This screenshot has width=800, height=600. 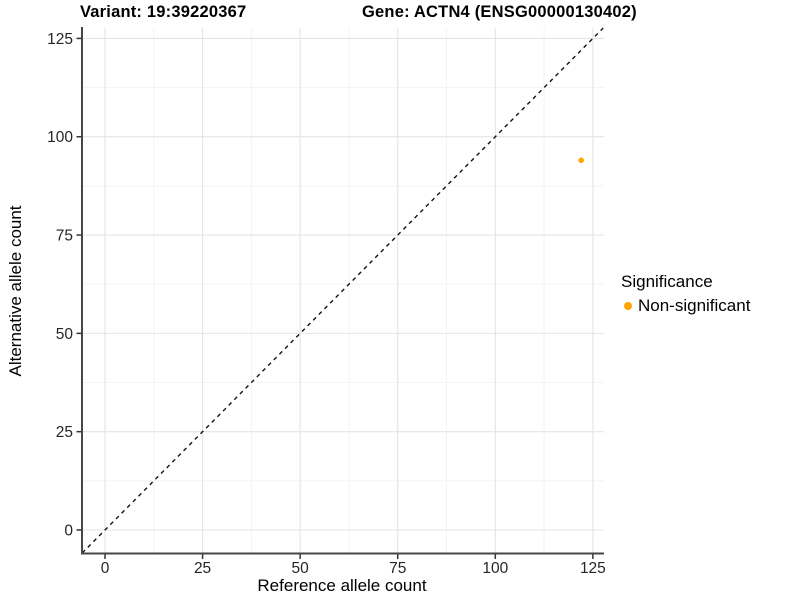 I want to click on legend-point-icon, so click(x=628, y=306).